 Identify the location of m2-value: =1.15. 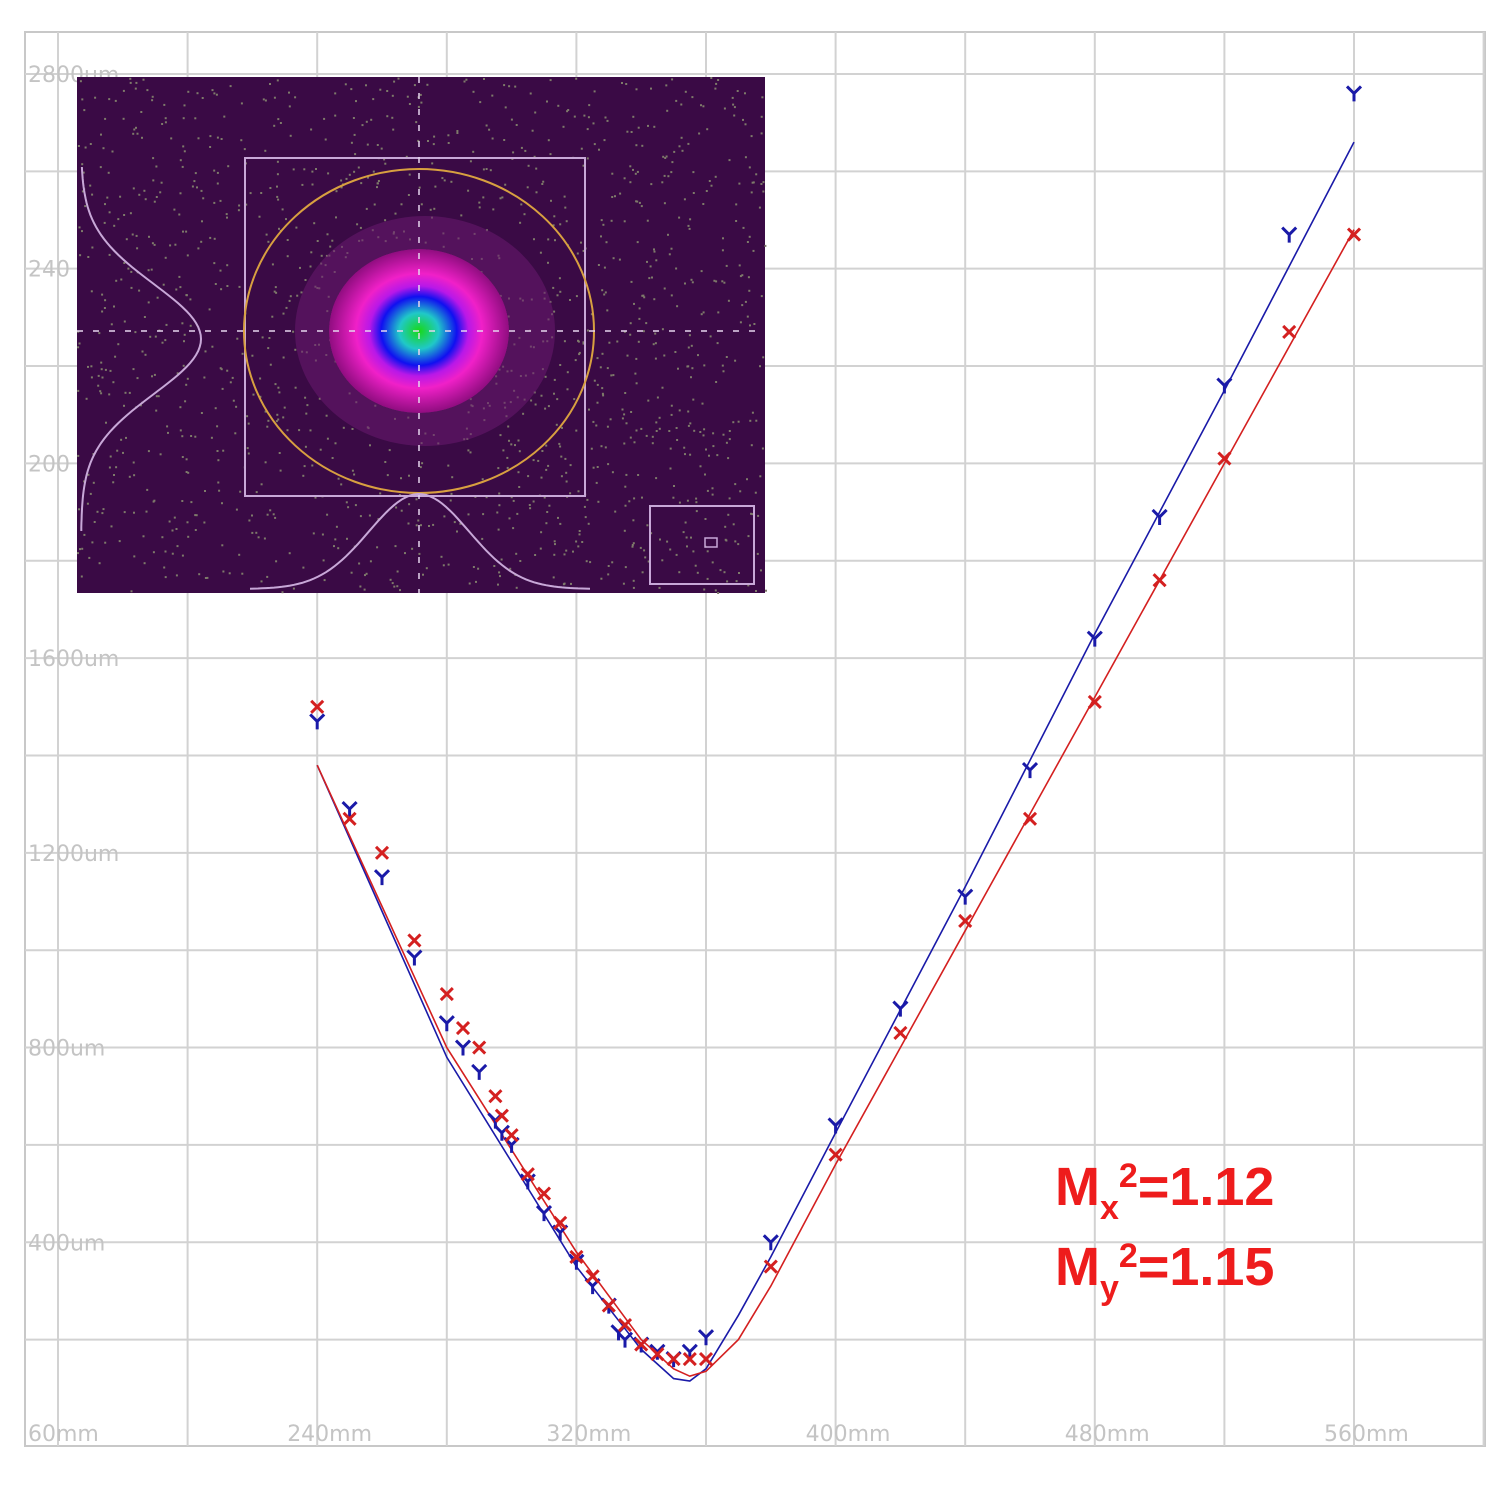
(1206, 1267).